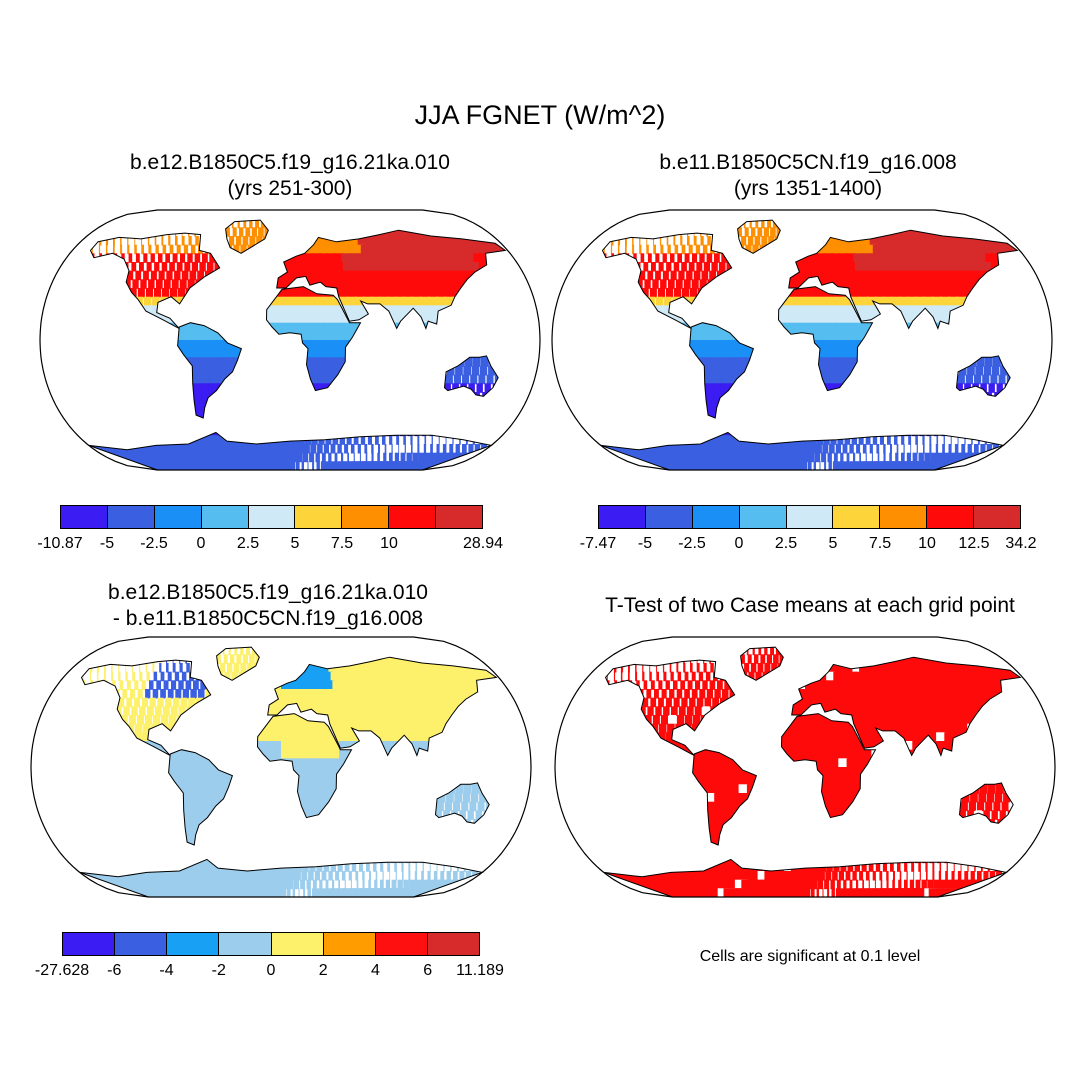 The image size is (1080, 1080). What do you see at coordinates (107, 543) in the screenshot?
I see `colorbar-1-tick-label: -5` at bounding box center [107, 543].